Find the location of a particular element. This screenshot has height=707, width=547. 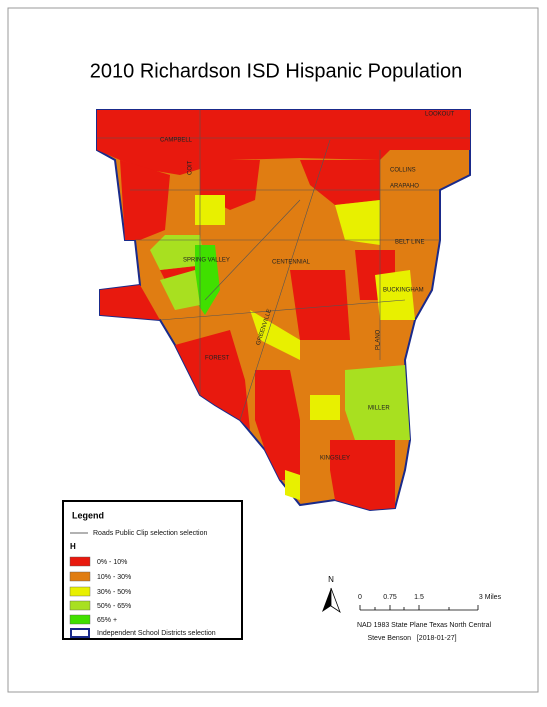

scale-bar: 0 0.75 1.5 3 Miles is located at coordinates (430, 602).